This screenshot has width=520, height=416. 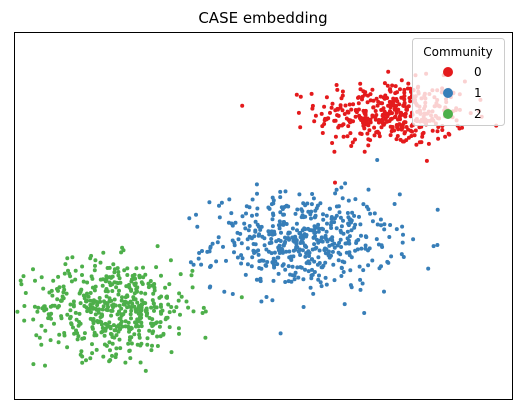 I want to click on legend-label-0: 0, so click(x=478, y=72).